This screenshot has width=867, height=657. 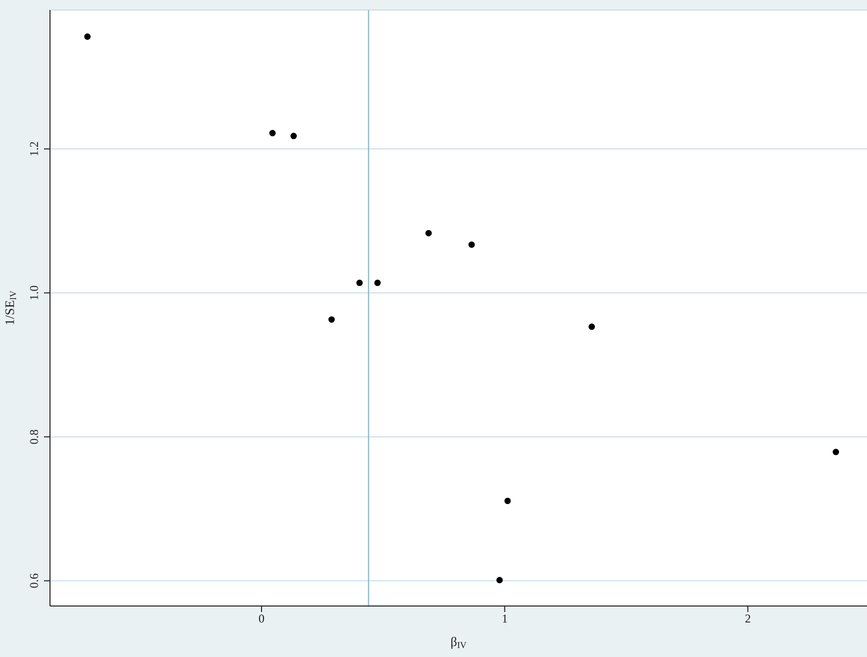 What do you see at coordinates (34, 148) in the screenshot?
I see `y-tick-label: 1.2` at bounding box center [34, 148].